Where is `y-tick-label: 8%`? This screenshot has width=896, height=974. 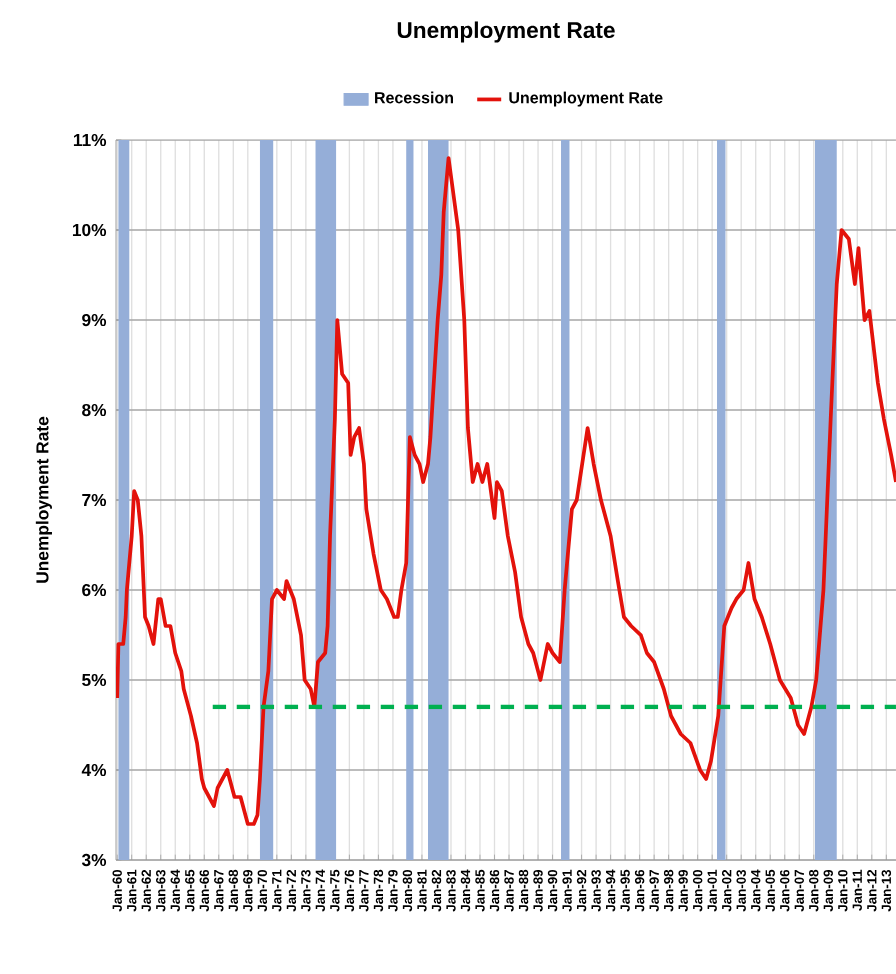 y-tick-label: 8% is located at coordinates (94, 410).